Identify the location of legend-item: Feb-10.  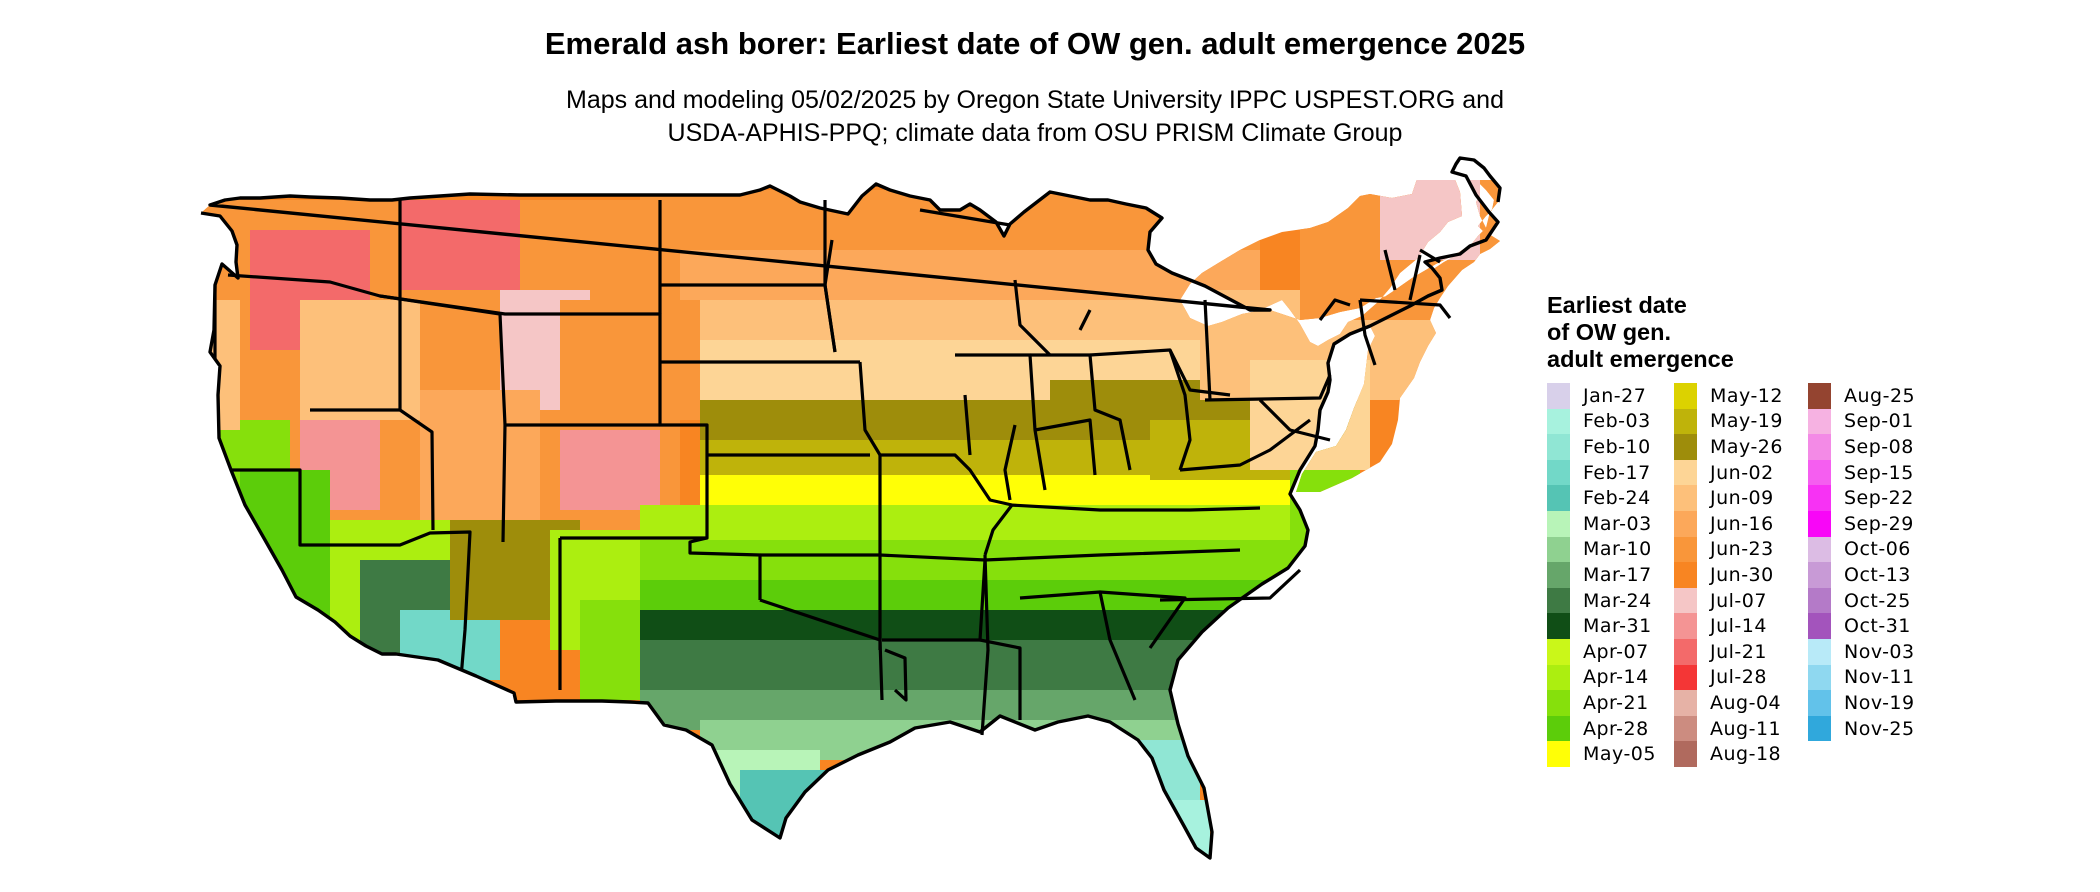
(1601, 447).